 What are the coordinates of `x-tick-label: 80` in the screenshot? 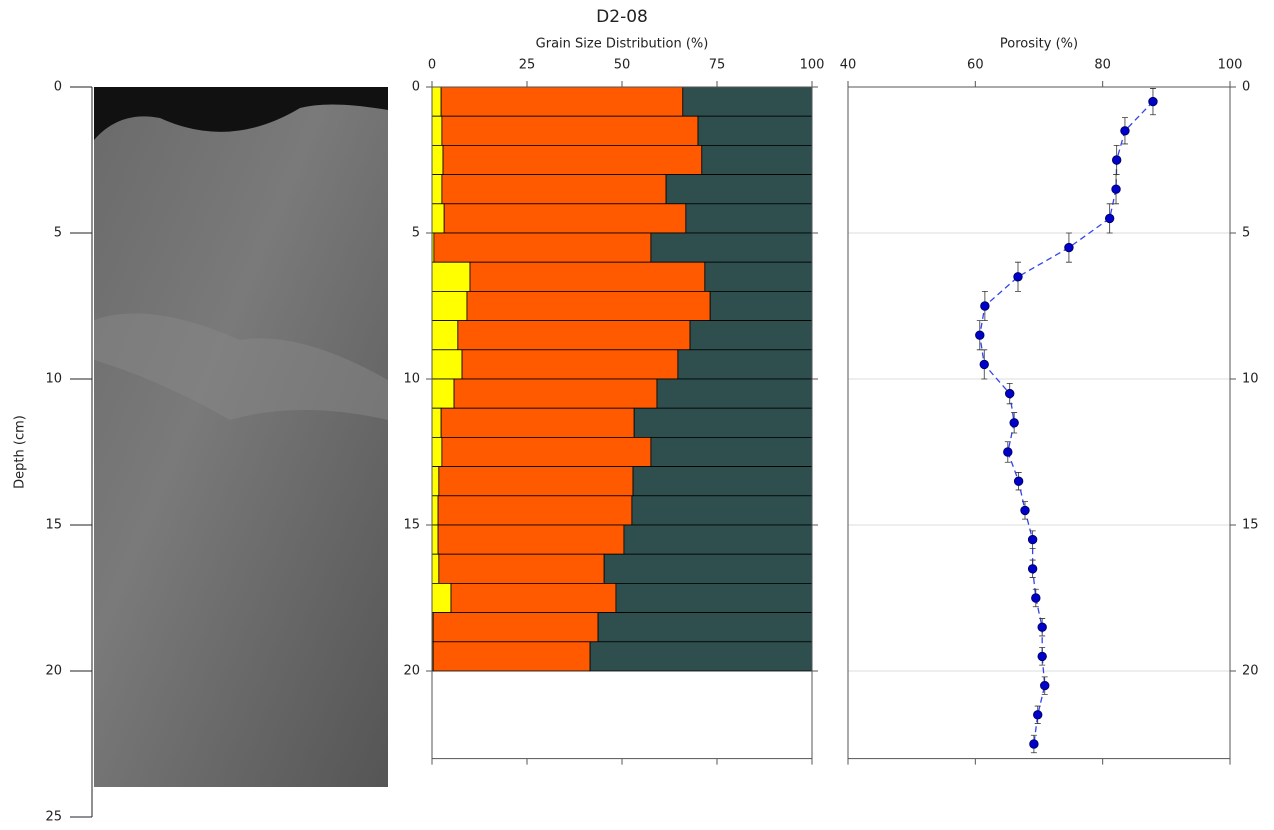 It's located at (1102, 65).